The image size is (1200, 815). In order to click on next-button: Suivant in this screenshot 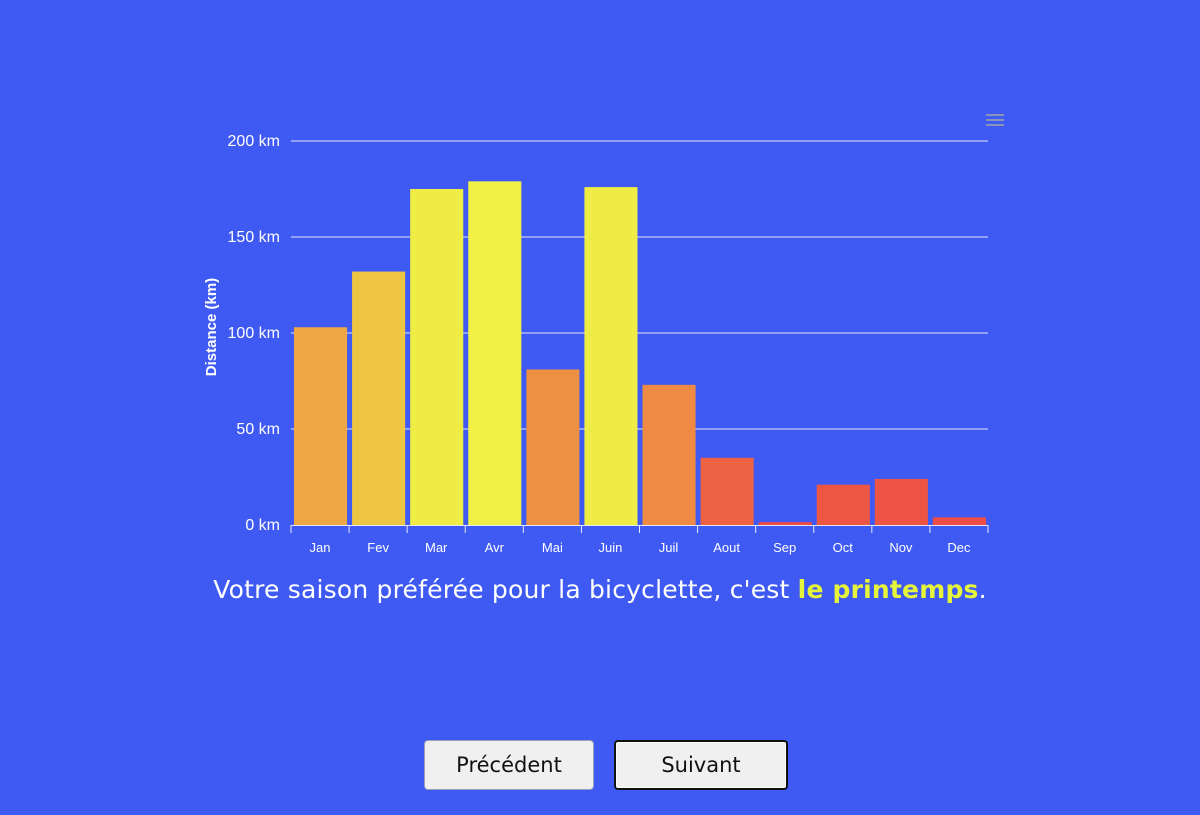, I will do `click(701, 765)`.